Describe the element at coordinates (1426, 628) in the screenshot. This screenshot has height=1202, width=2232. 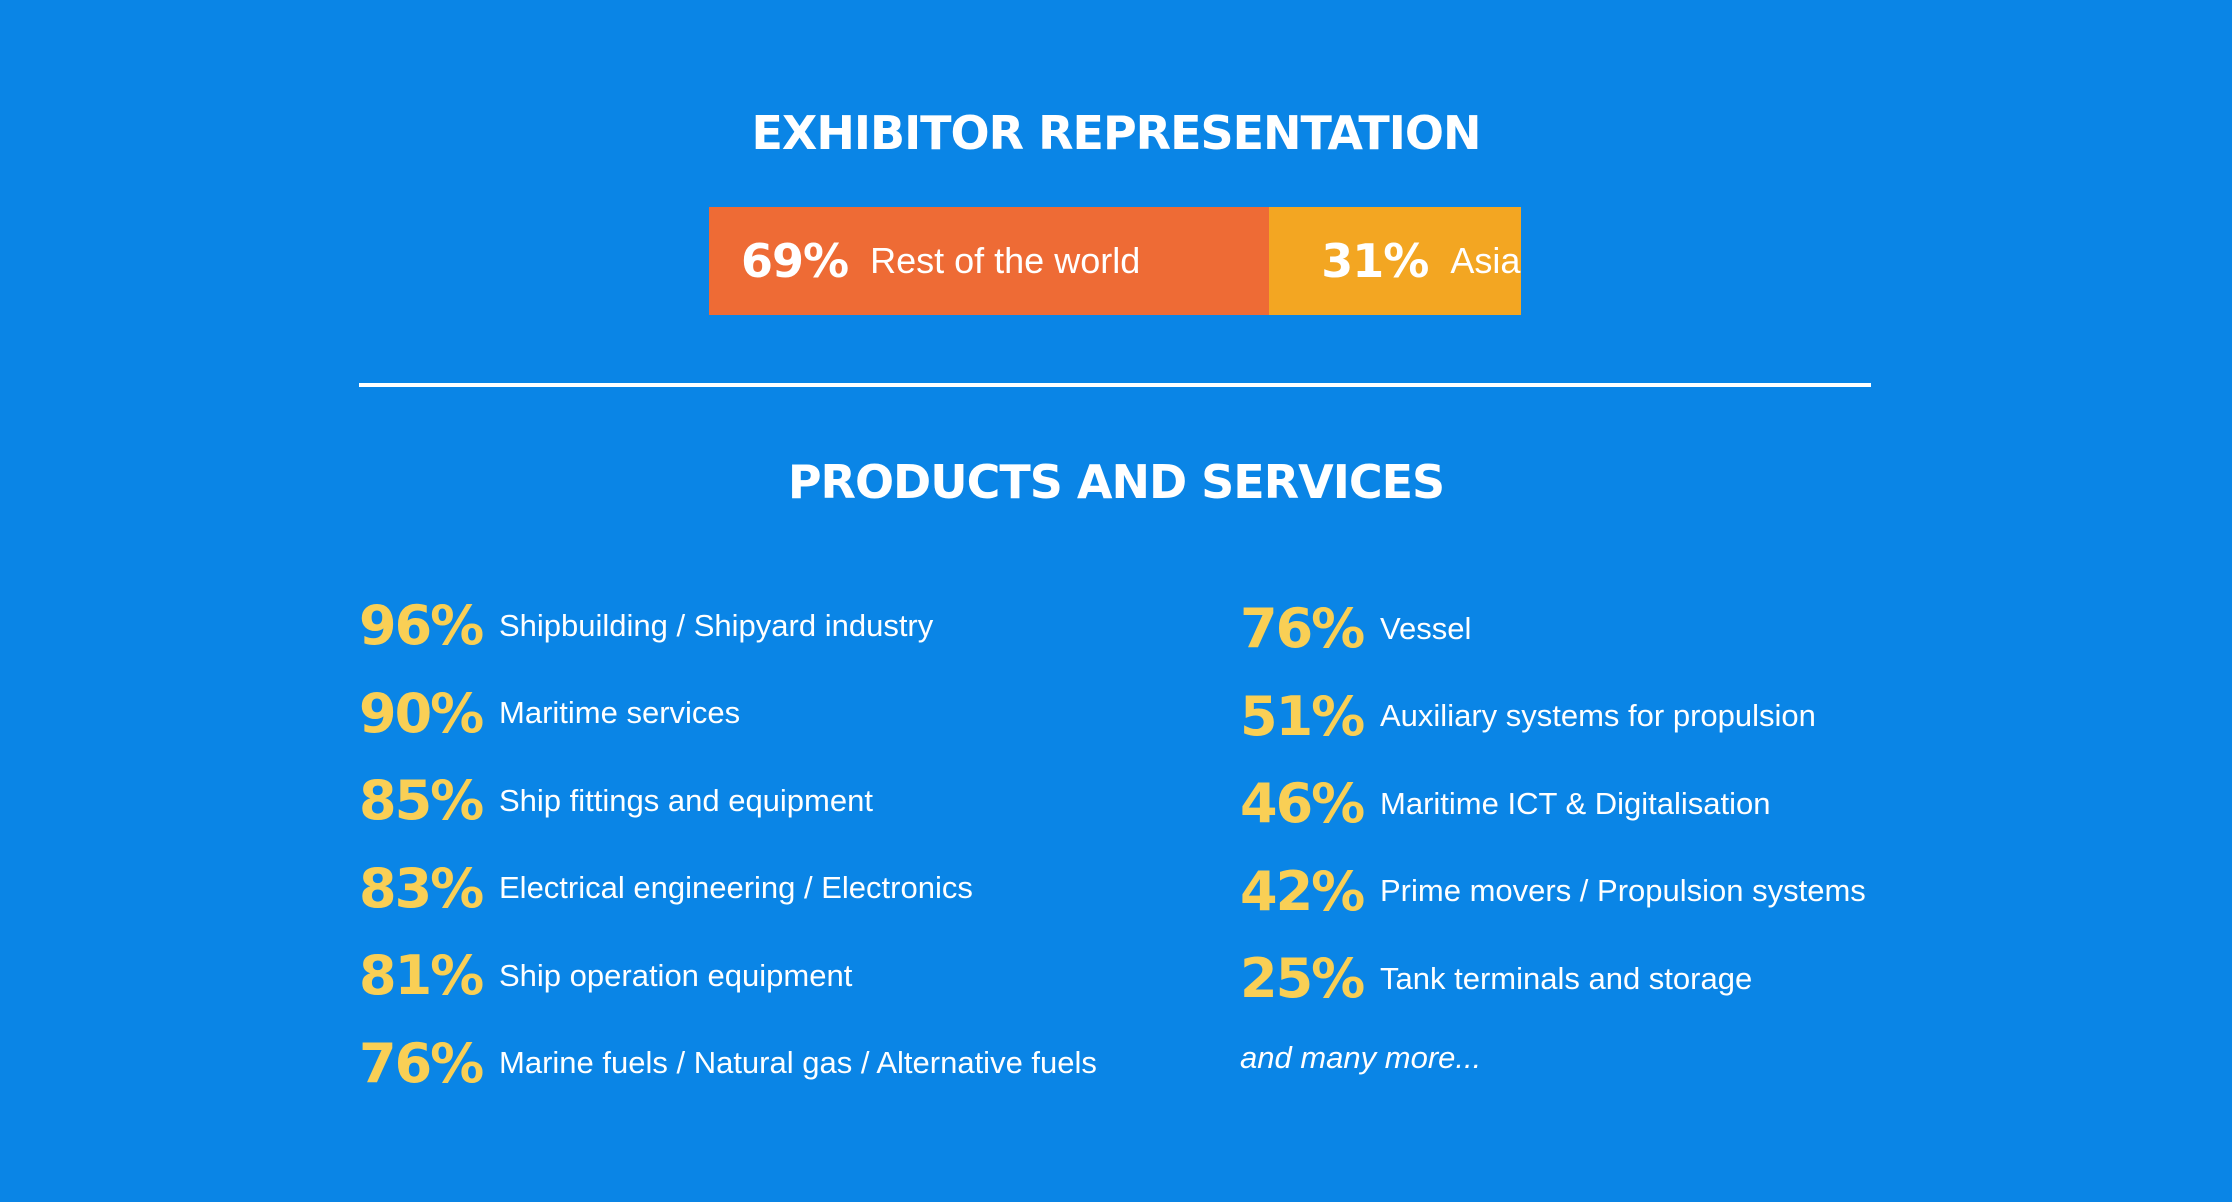
I see `item-label: Vessel` at that location.